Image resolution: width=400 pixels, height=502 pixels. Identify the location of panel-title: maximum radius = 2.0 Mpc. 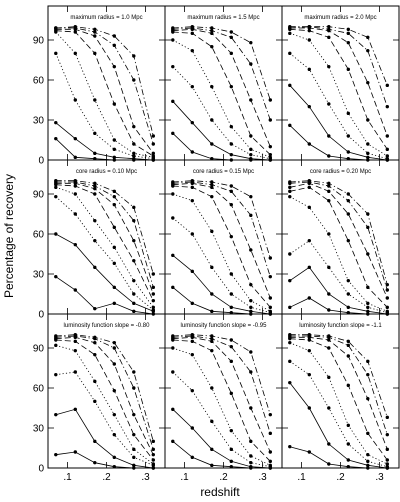
(340, 18).